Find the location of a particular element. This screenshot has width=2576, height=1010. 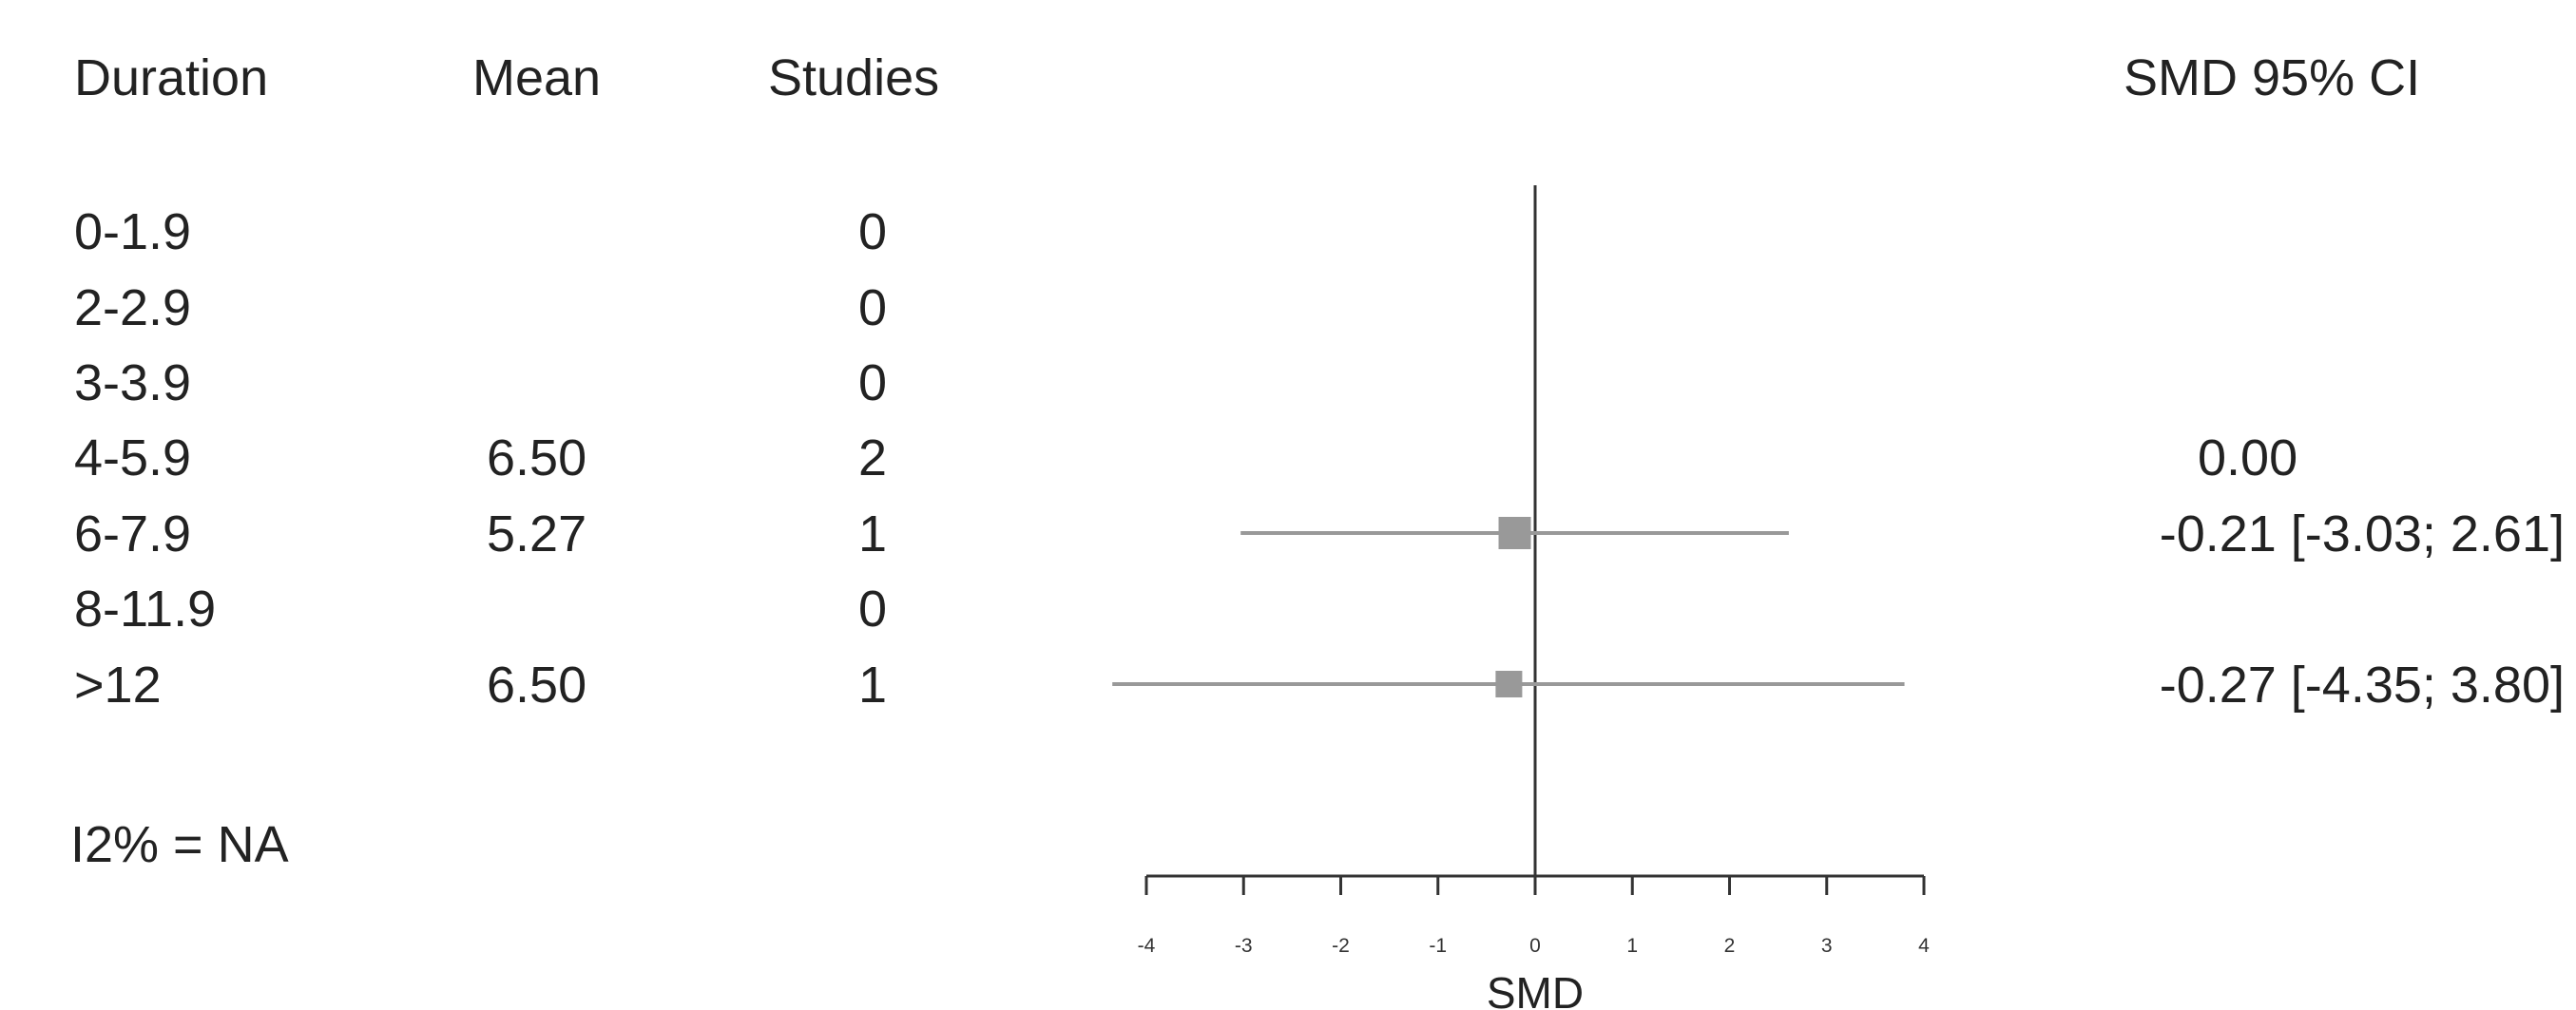

row-duration: 8-11.9 is located at coordinates (146, 610).